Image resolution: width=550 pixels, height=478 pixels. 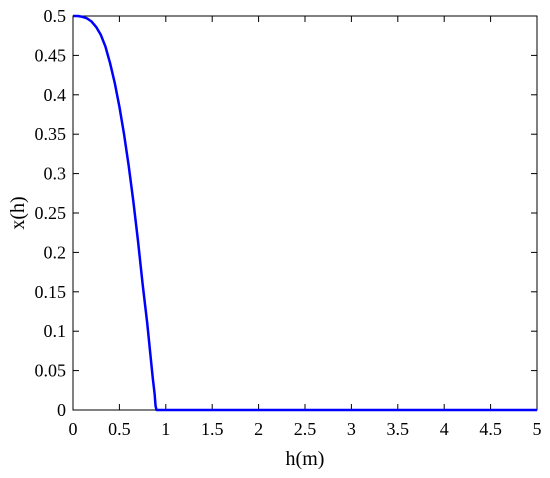 What do you see at coordinates (258, 429) in the screenshot?
I see `x-tick-label: 2` at bounding box center [258, 429].